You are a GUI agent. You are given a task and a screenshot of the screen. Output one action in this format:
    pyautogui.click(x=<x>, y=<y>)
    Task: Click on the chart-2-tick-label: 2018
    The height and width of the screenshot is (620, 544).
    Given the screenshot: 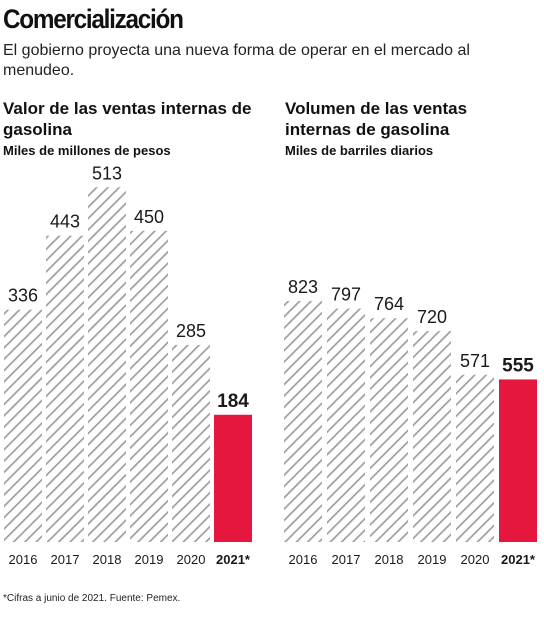 What is the action you would take?
    pyautogui.click(x=389, y=559)
    